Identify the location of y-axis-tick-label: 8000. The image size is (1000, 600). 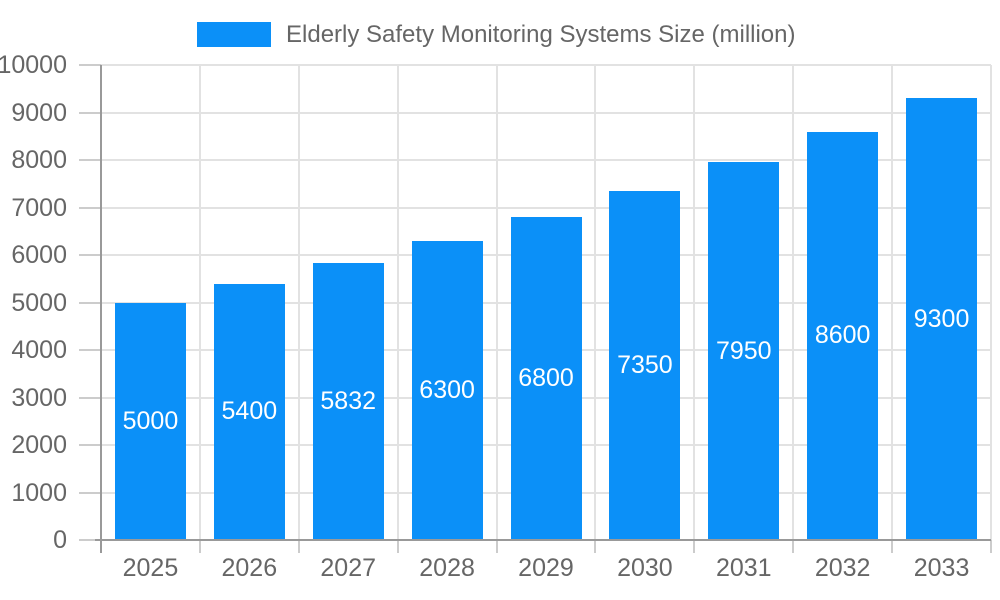
(39, 160).